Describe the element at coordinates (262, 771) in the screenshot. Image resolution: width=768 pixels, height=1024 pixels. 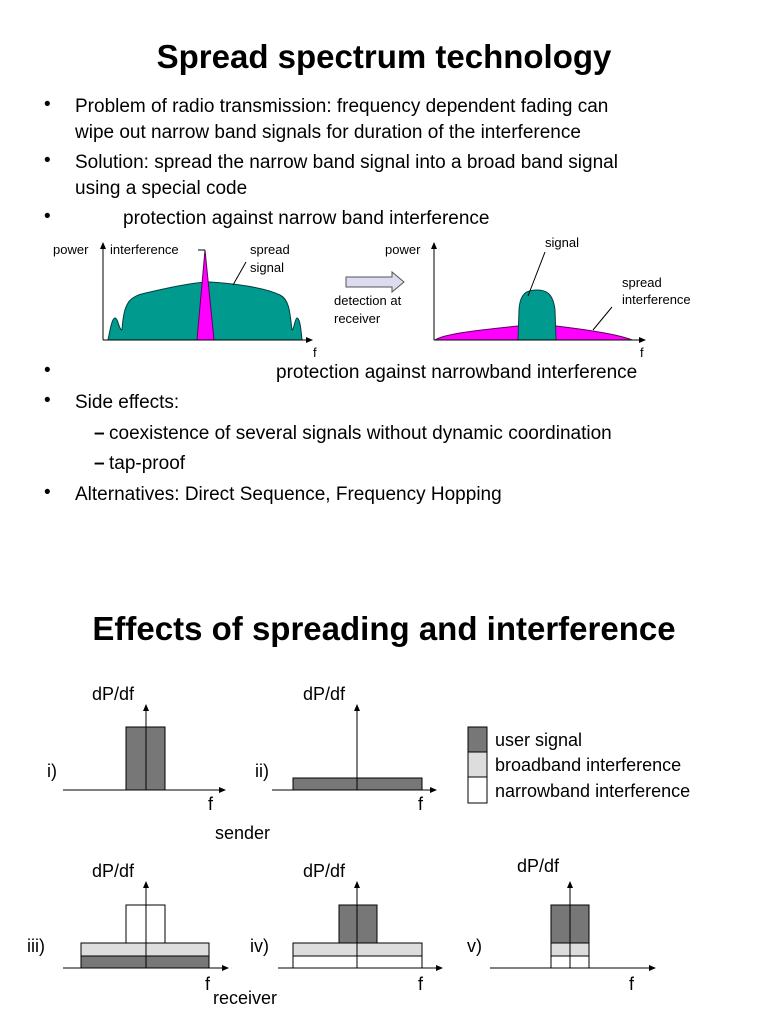
I see `plot-number: ii)` at that location.